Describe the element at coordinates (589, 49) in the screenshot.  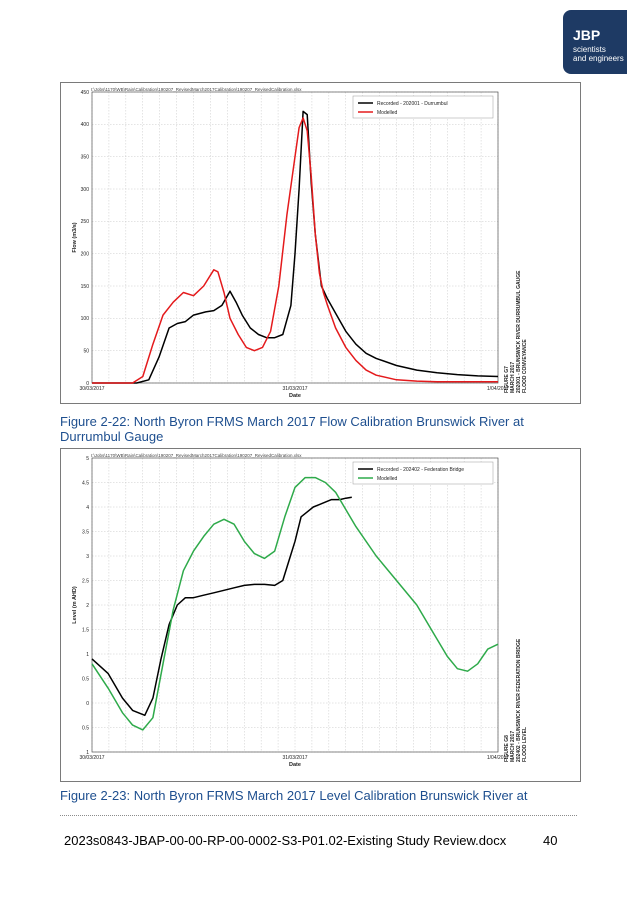
I see `logo-line1: scientists` at that location.